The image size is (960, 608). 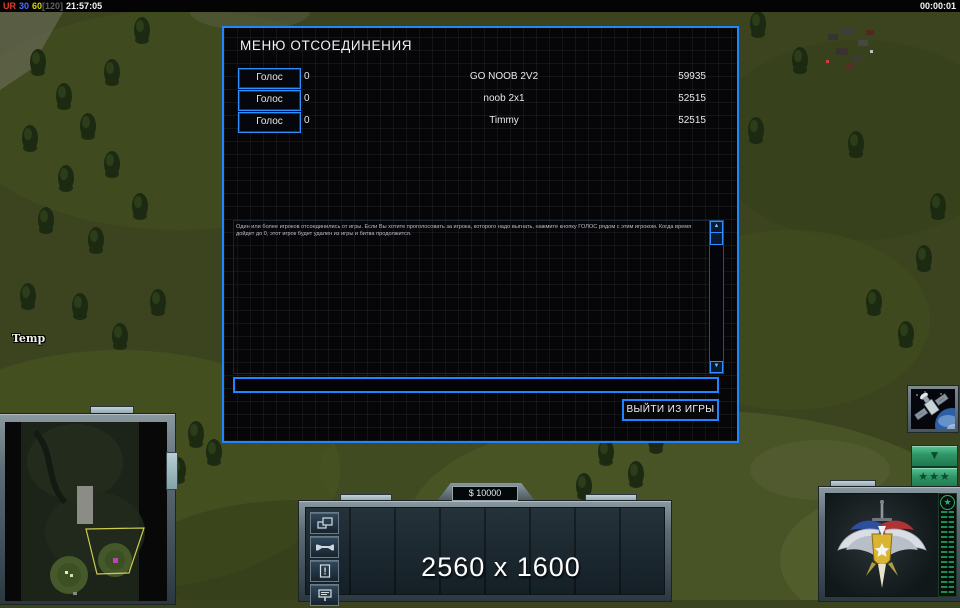 I want to click on player-name: noob 2x1, so click(x=504, y=98).